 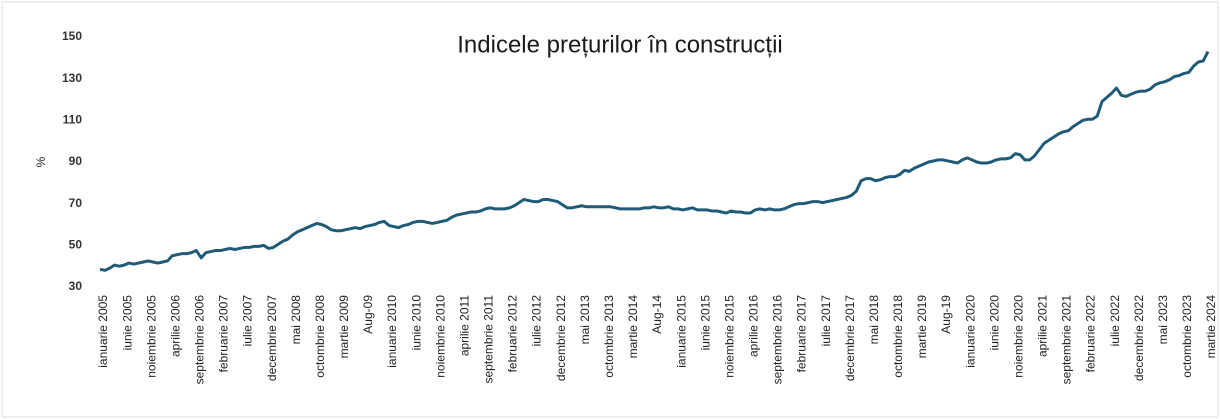 I want to click on x-tick-label: iulie 2017, so click(x=826, y=321).